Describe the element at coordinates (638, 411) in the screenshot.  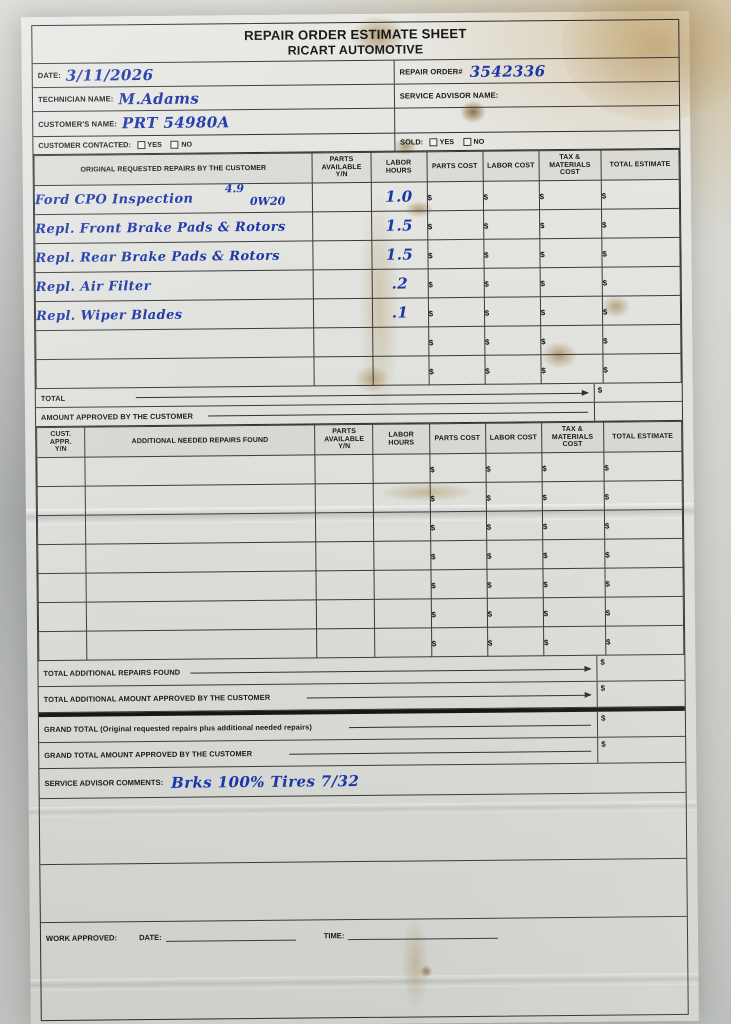
I see `original-approved-amount` at that location.